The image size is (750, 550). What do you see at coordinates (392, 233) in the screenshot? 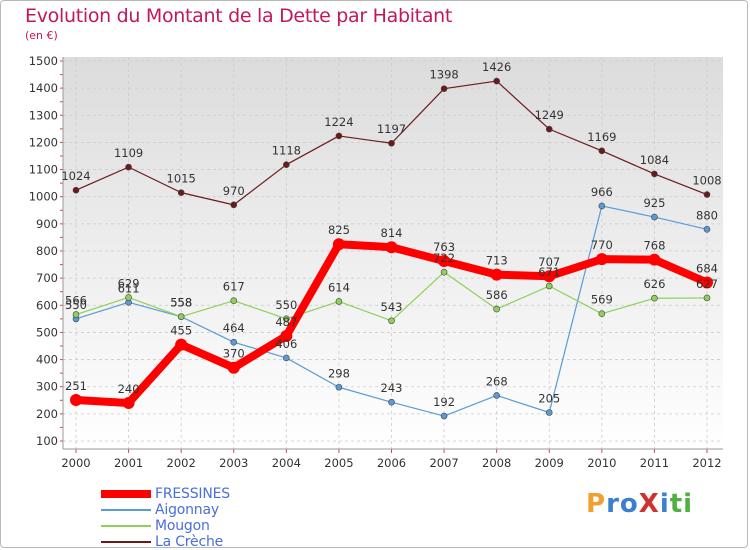
I see `data-label: 814` at bounding box center [392, 233].